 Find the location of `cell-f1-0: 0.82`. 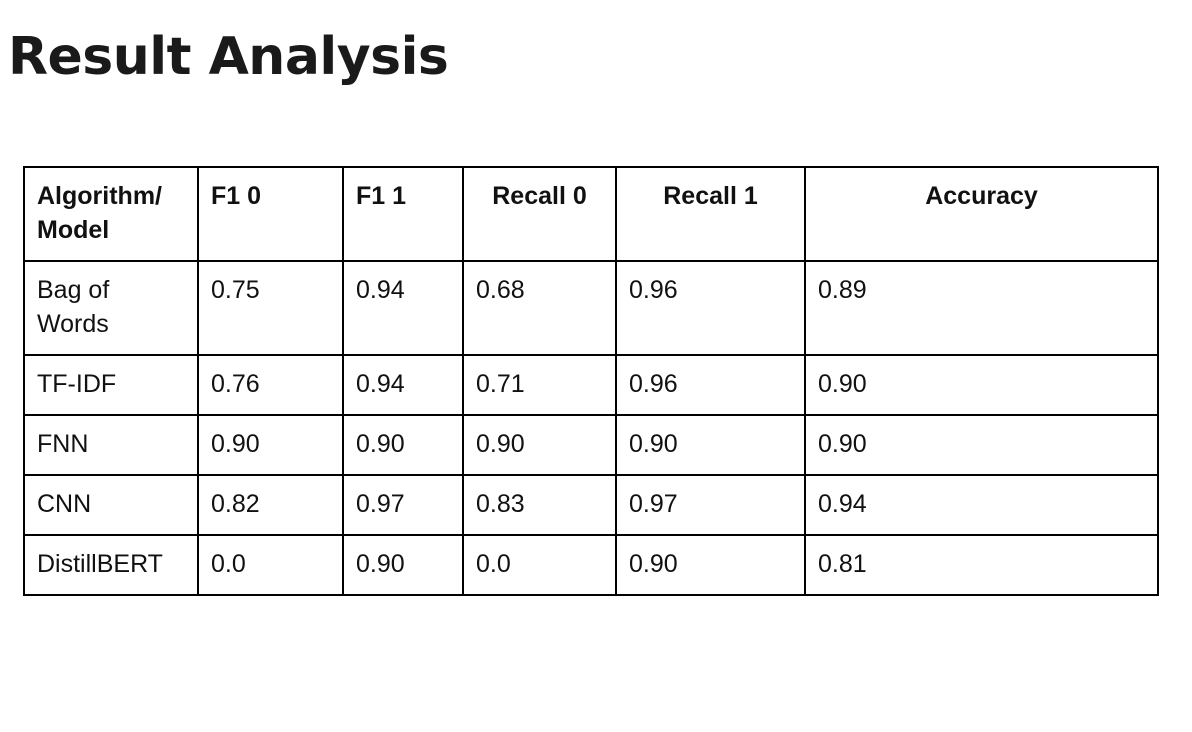

cell-f1-0: 0.82 is located at coordinates (270, 505).